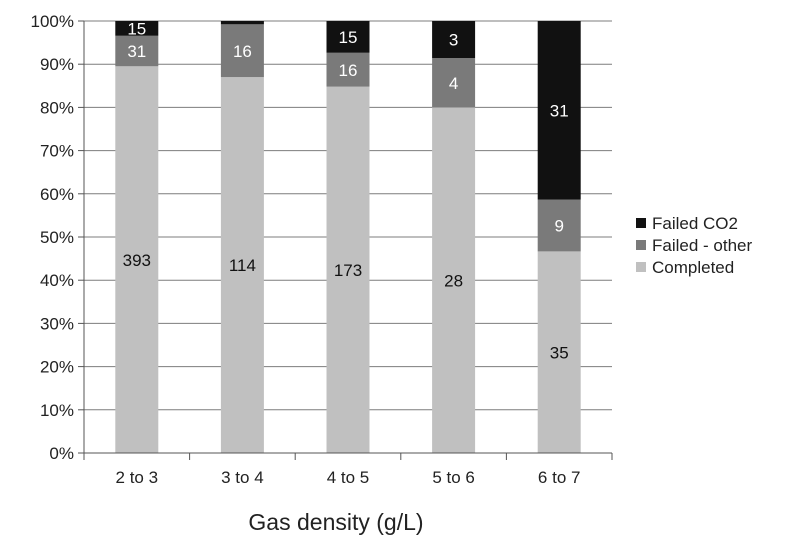  What do you see at coordinates (348, 477) in the screenshot?
I see `x-tick-label: 4 to 5` at bounding box center [348, 477].